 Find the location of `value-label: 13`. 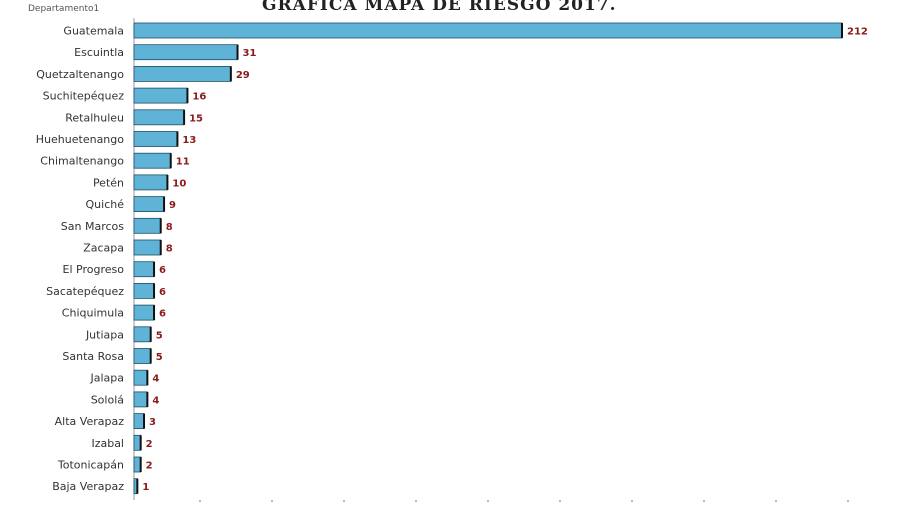

value-label: 13 is located at coordinates (189, 140).